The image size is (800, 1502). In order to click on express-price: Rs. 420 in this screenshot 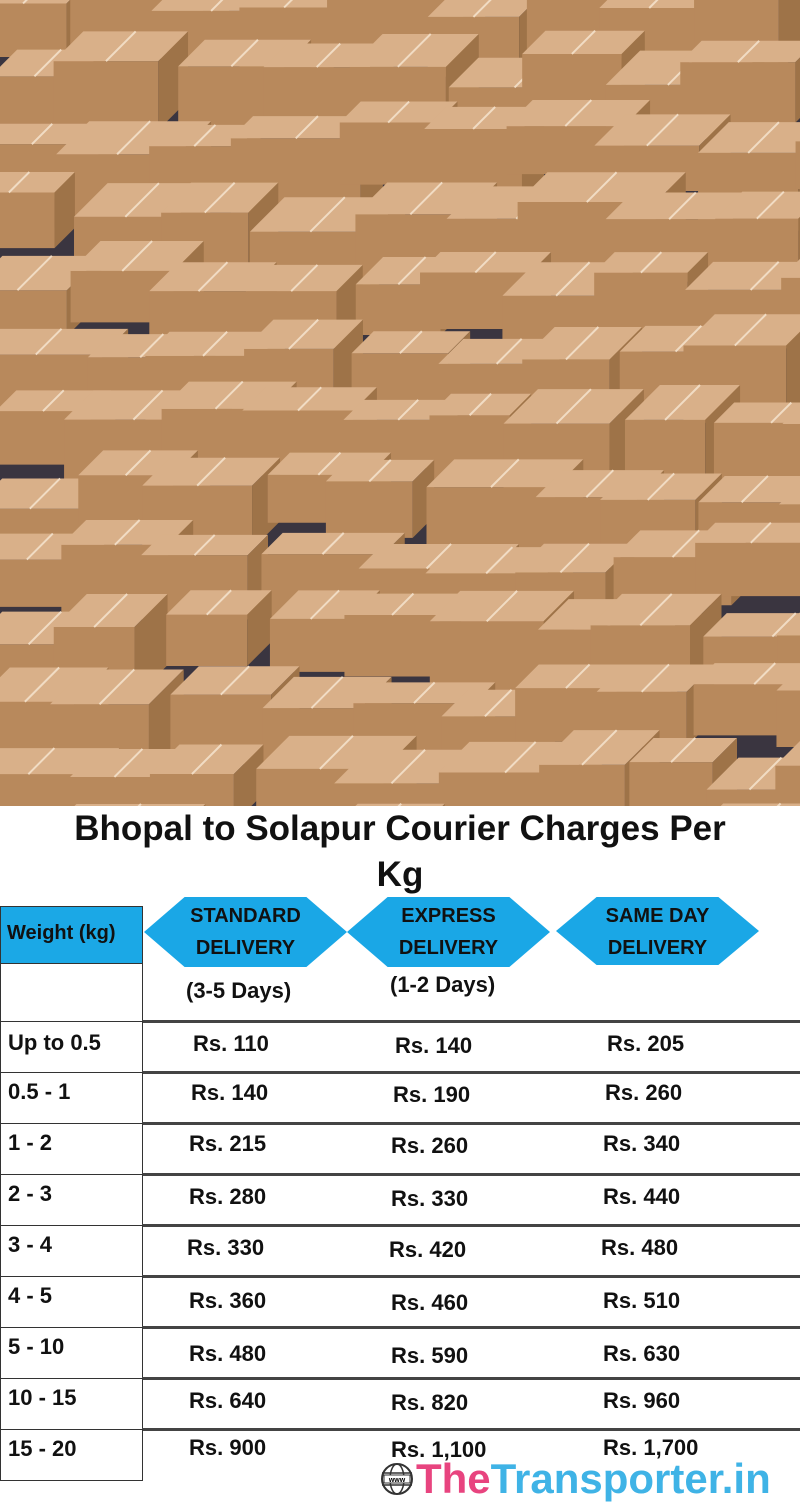, I will do `click(428, 1249)`.